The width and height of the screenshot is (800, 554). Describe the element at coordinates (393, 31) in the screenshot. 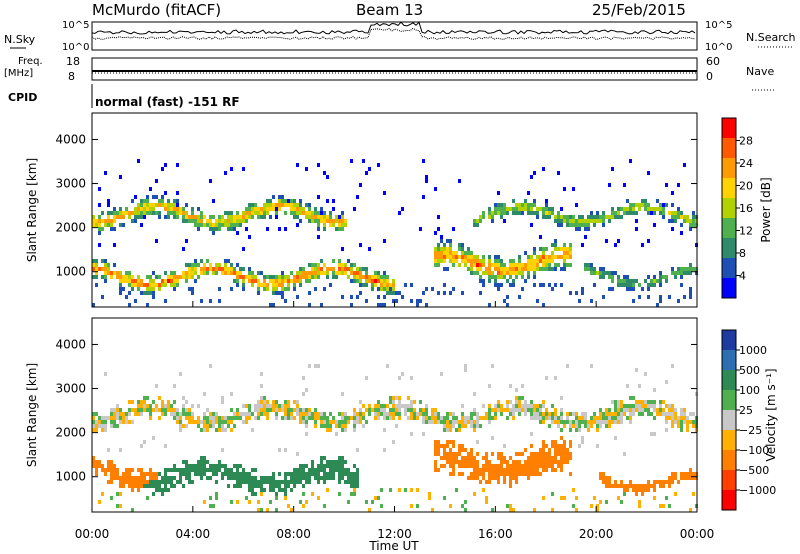

I see `noise-traces` at that location.